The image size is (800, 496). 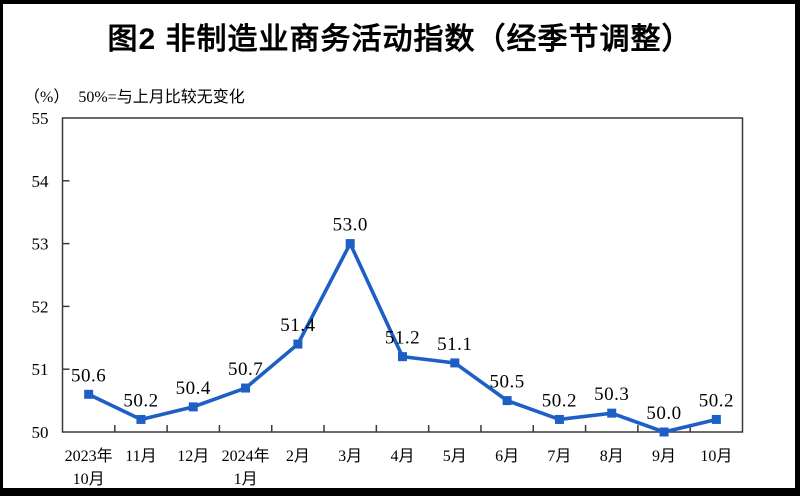 I want to click on x-axis-label: 2024年, so click(x=246, y=456).